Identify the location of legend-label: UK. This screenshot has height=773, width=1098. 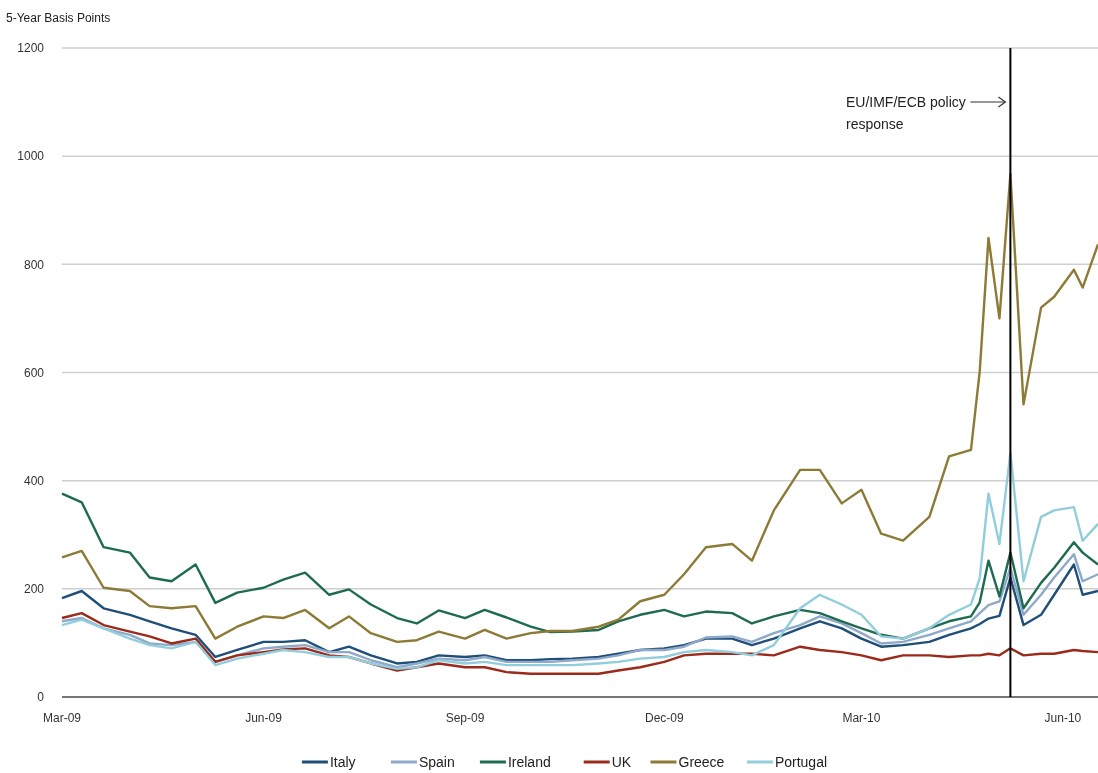
(621, 761).